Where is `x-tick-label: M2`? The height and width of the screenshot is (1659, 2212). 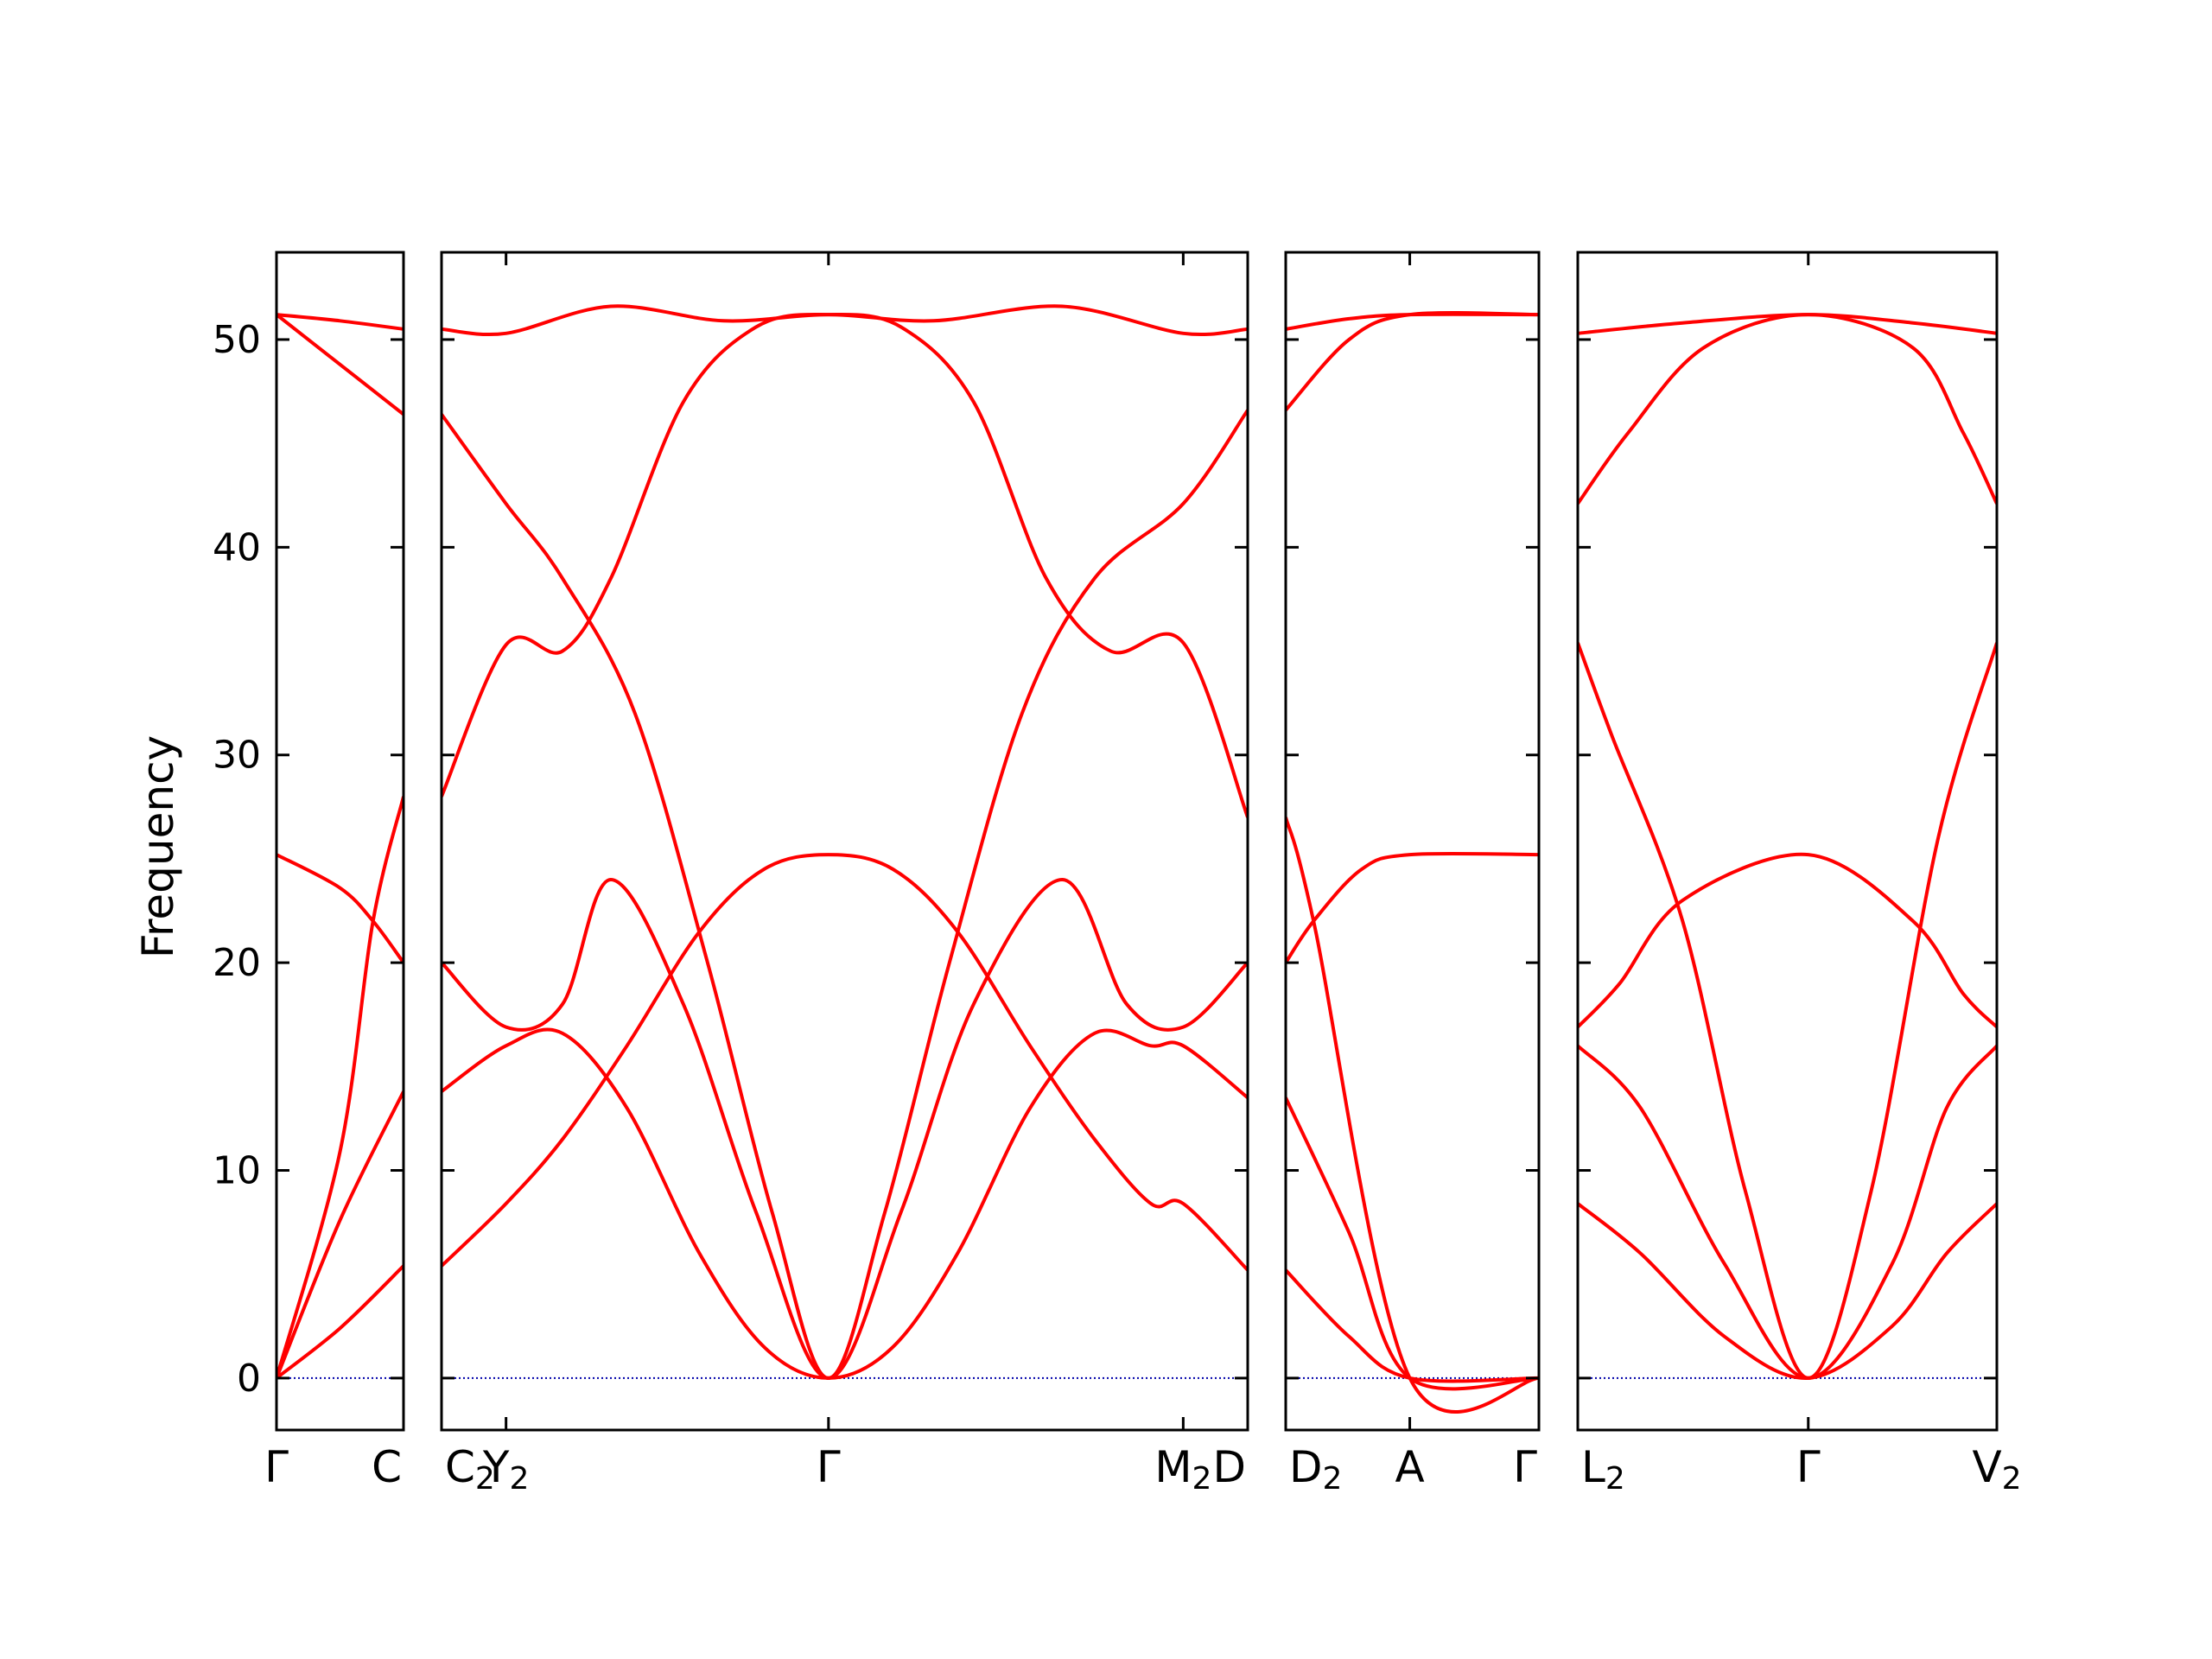 x-tick-label: M2 is located at coordinates (1182, 1469).